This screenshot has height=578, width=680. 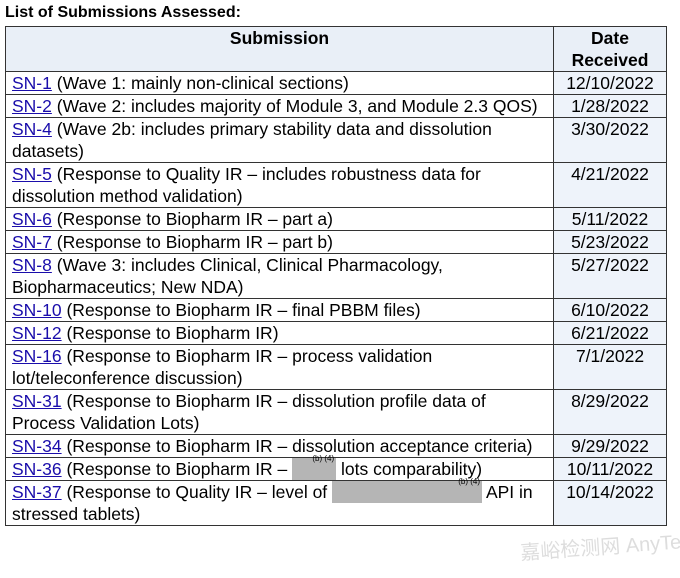 I want to click on date-cell: 5/27/2022, so click(x=610, y=276).